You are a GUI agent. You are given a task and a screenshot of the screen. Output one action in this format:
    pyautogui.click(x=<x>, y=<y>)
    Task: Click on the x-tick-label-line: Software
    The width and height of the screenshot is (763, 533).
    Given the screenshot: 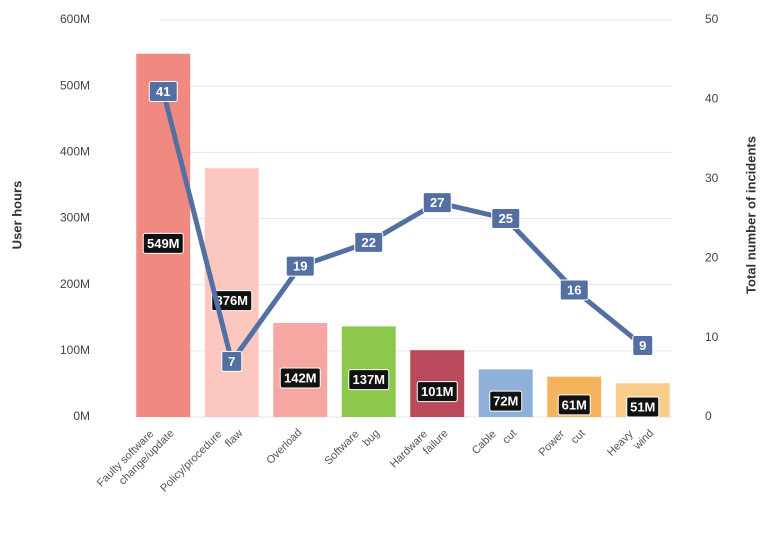 What is the action you would take?
    pyautogui.click(x=342, y=446)
    